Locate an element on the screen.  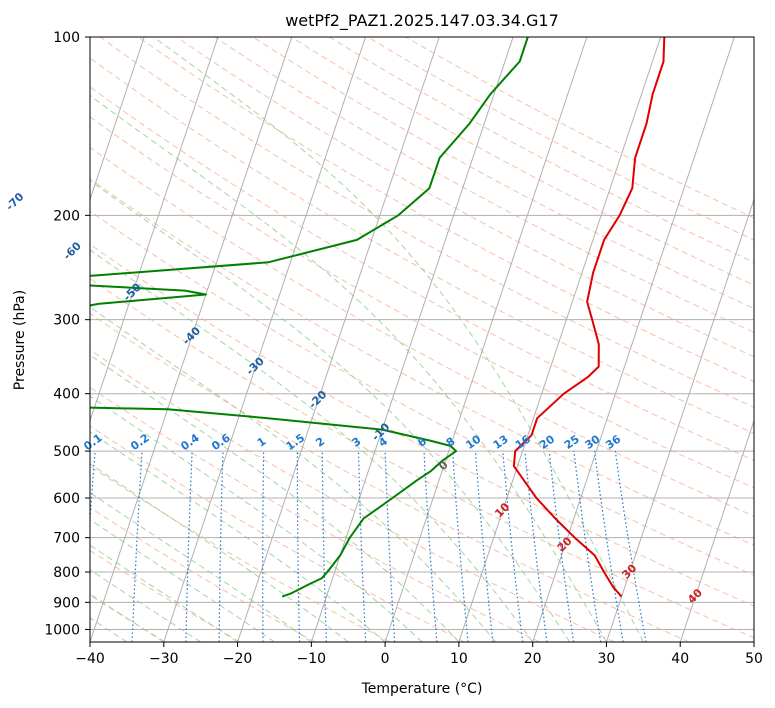
y-tick-label: 1000 is located at coordinates (62, 630).